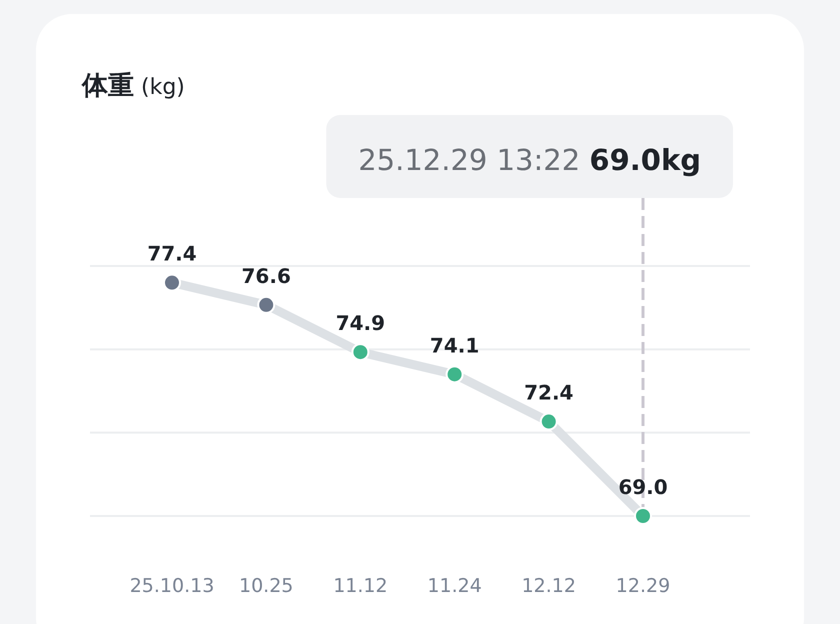 The height and width of the screenshot is (624, 840). Describe the element at coordinates (643, 487) in the screenshot. I see `data-label: 69.0` at that location.